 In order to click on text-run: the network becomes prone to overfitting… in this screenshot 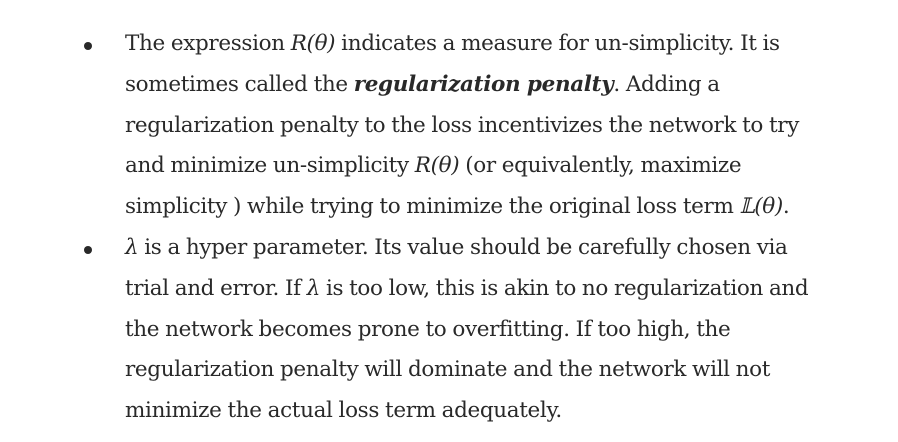, I will do `click(428, 329)`.